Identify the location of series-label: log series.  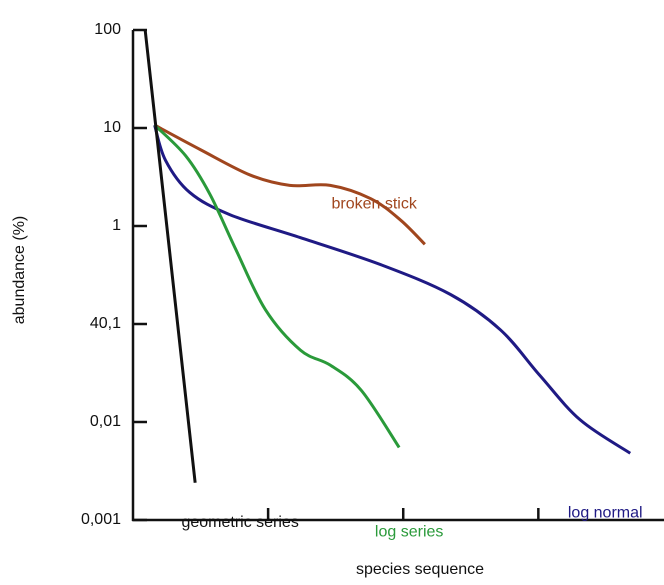
(409, 532).